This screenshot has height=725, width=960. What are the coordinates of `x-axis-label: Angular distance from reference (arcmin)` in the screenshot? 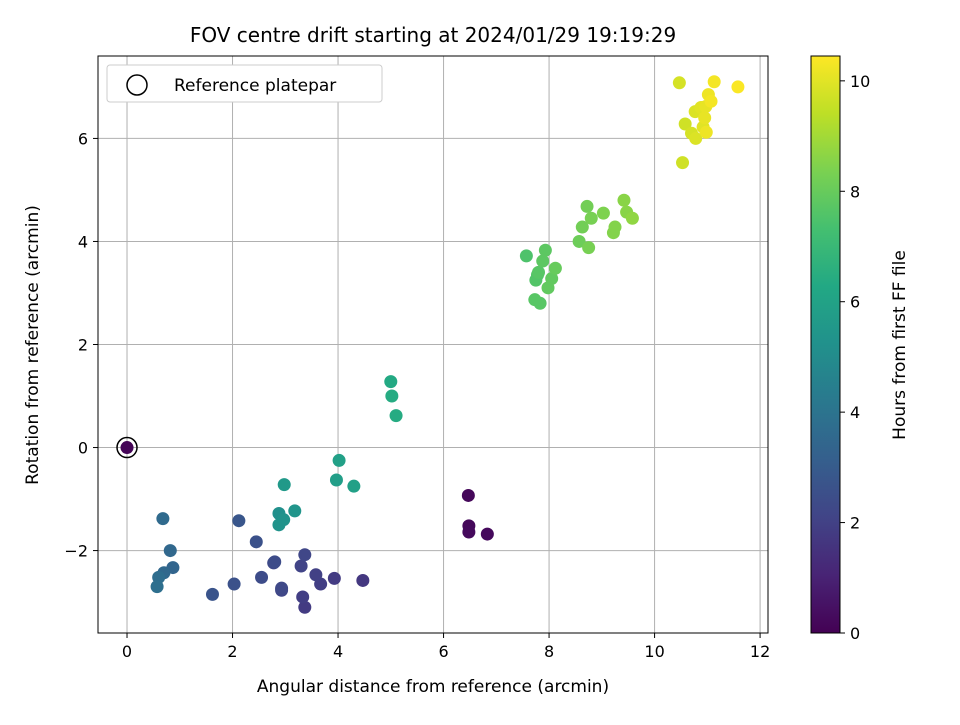 It's located at (433, 687).